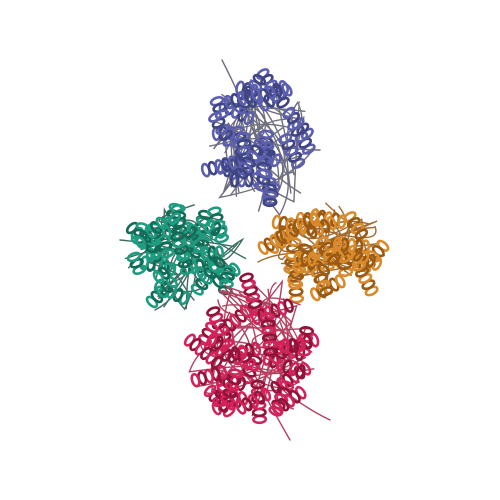 This screenshot has height=500, width=500. I want to click on chain-teal-domain, so click(183, 256).